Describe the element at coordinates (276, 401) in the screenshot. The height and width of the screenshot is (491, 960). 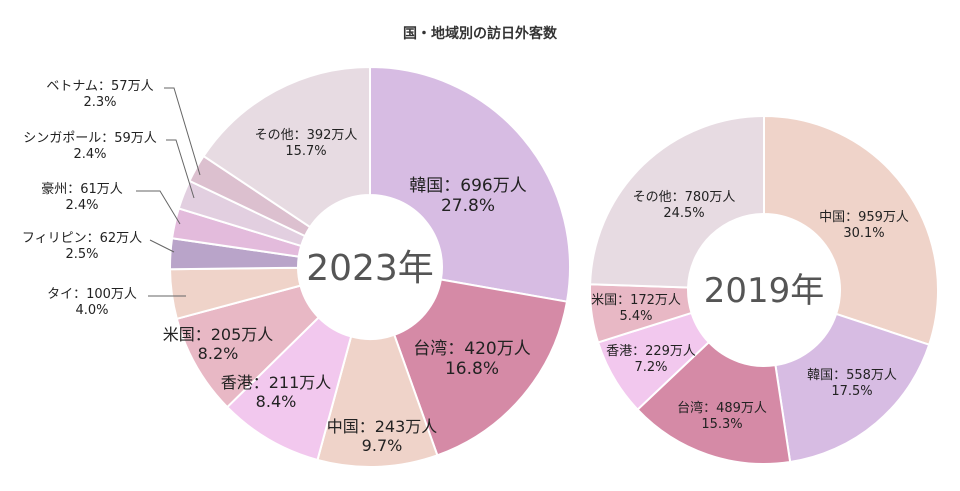
I see `slice-label-percent: 8.4%` at that location.